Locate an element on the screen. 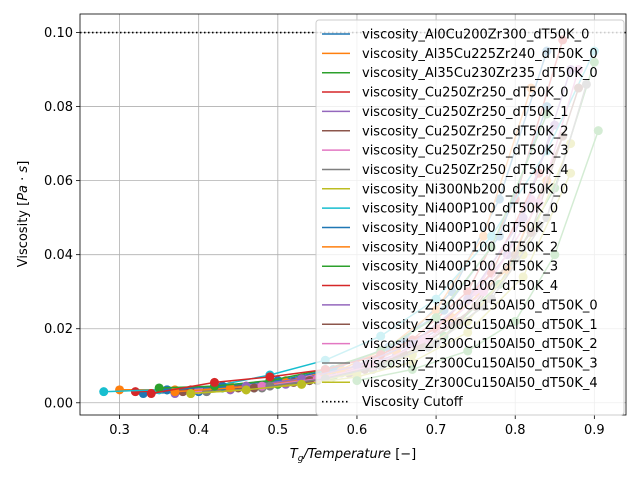 The image size is (640, 480). x-tick-label: 0.7 is located at coordinates (436, 430).